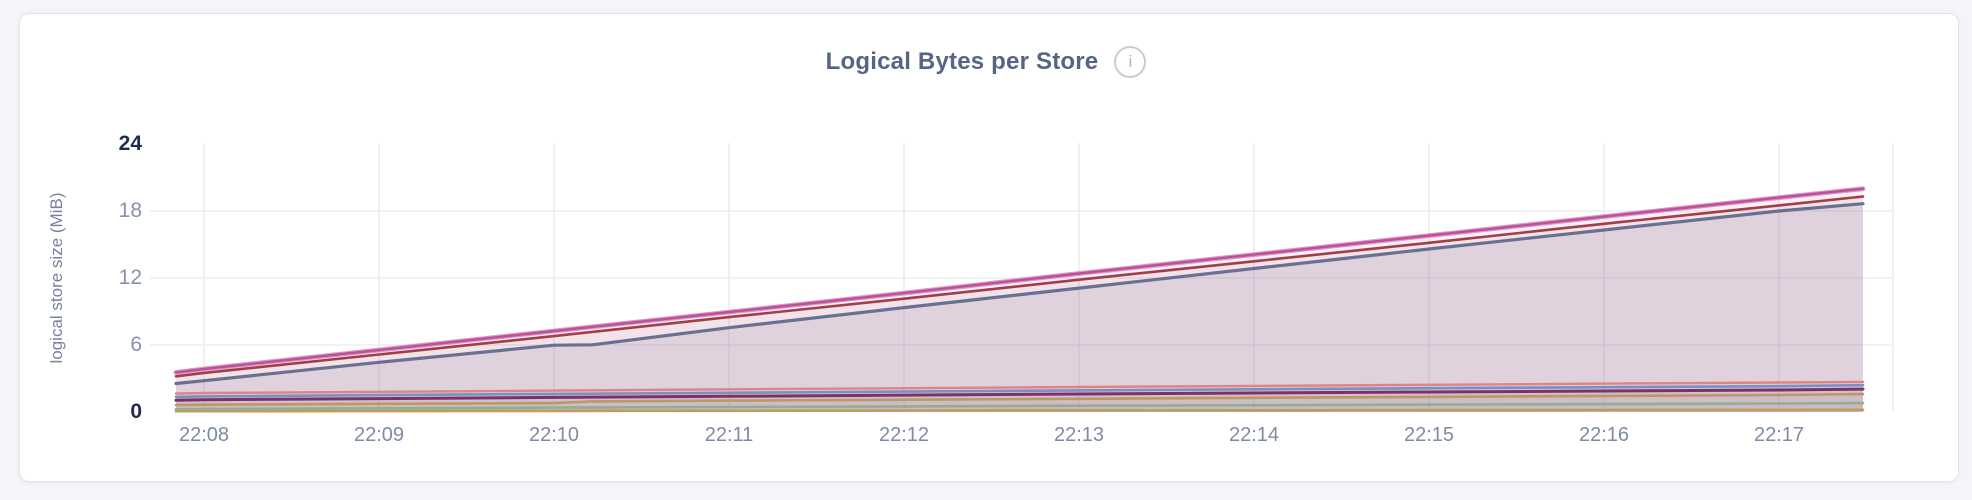  What do you see at coordinates (1019, 399) in the screenshot?
I see `series-line-tan` at bounding box center [1019, 399].